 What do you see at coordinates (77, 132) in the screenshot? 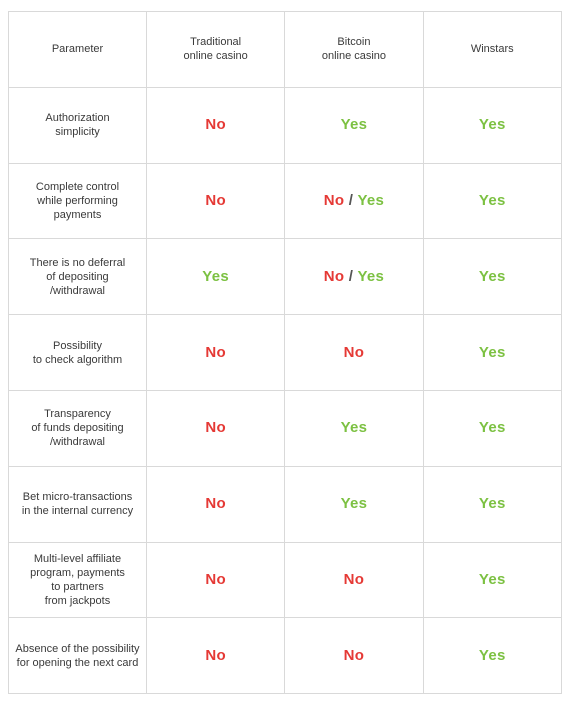
I see `parameter-line: simplicity` at bounding box center [77, 132].